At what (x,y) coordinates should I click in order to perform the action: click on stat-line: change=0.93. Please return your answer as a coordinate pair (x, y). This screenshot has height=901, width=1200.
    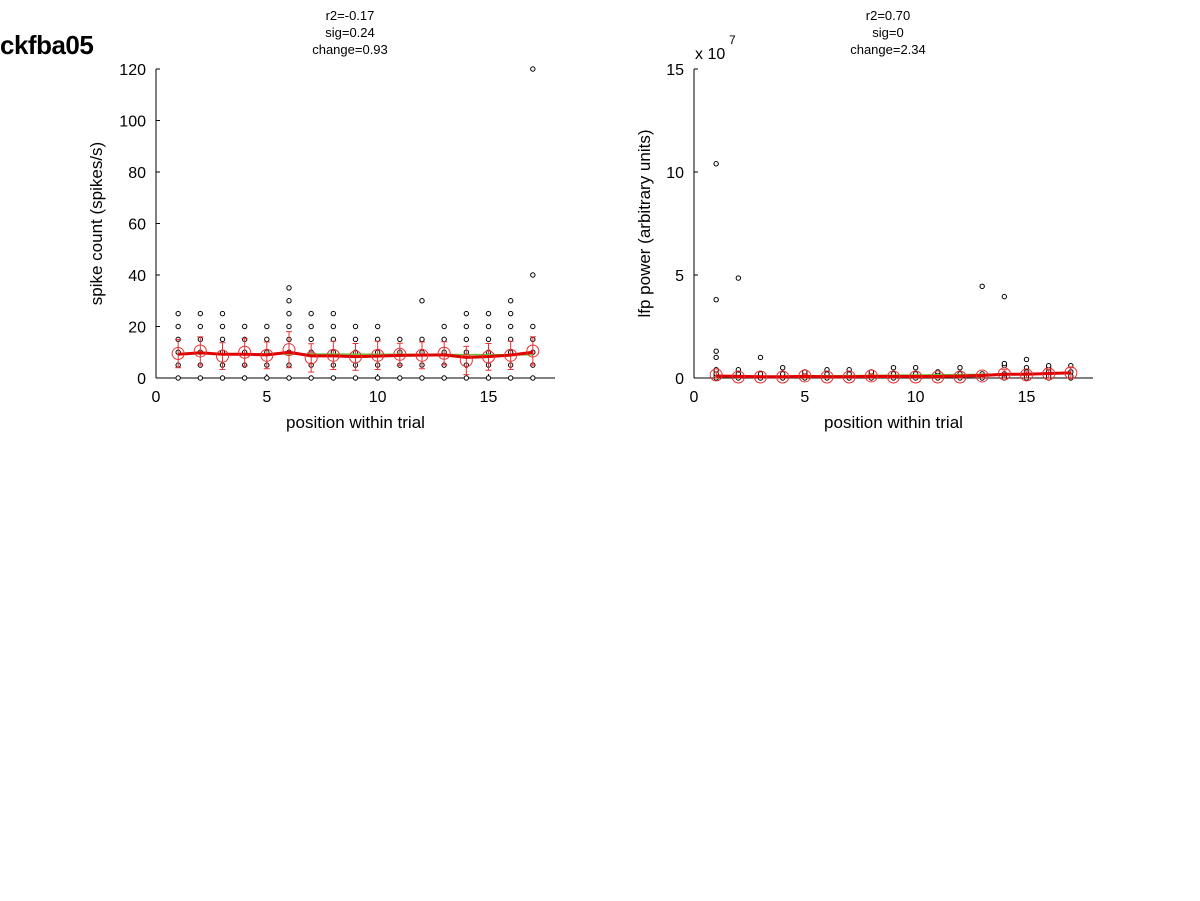
    Looking at the image, I should click on (350, 49).